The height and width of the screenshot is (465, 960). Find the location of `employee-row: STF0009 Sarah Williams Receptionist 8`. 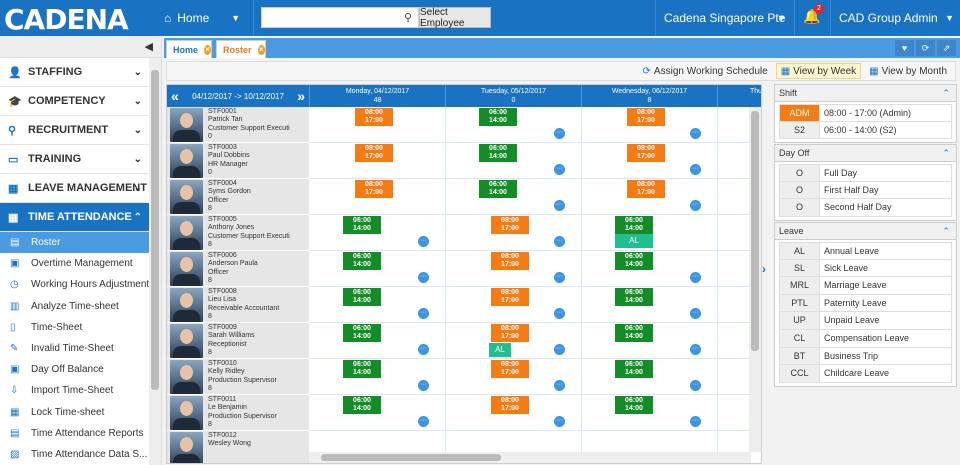

employee-row: STF0009 Sarah Williams Receptionist 8 is located at coordinates (238, 341).